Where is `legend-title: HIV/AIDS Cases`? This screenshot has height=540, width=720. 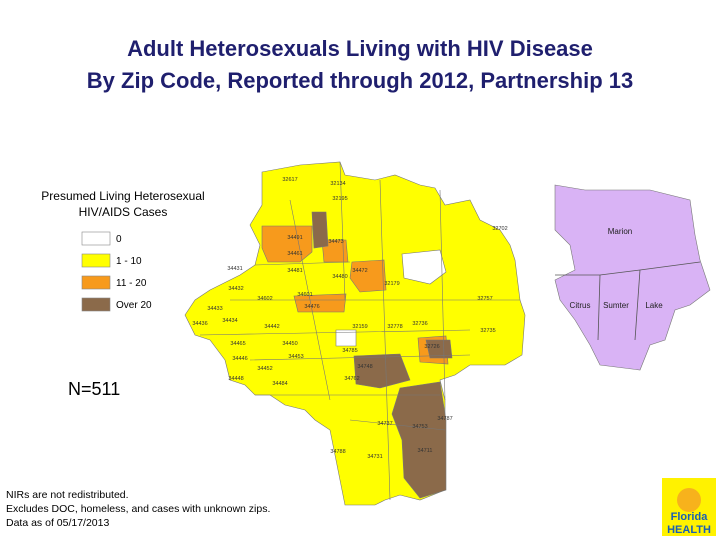 legend-title: HIV/AIDS Cases is located at coordinates (123, 212).